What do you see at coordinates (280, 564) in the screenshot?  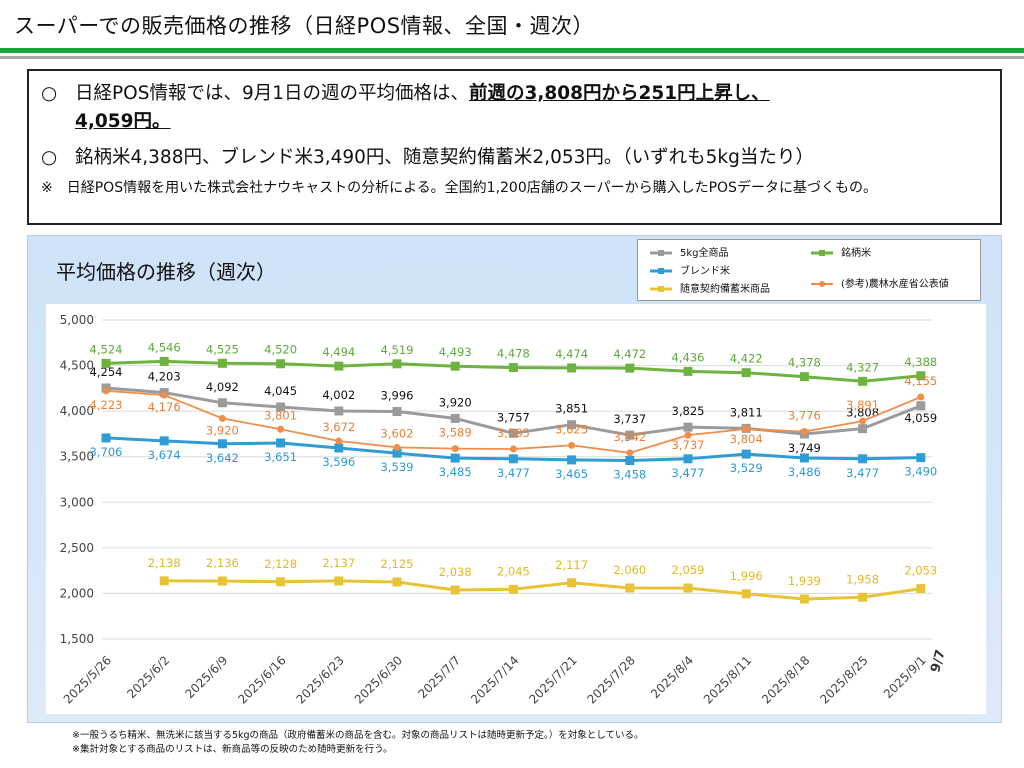 I see `data-label: 2,128` at bounding box center [280, 564].